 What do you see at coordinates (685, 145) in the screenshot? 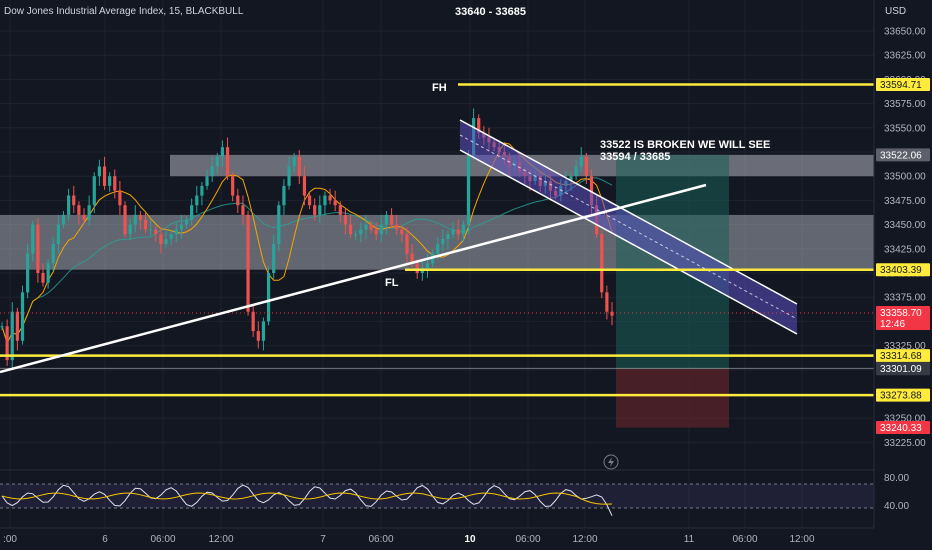
I see `analysis-note-line-1: 33522 IS BROKEN WE WILL SEE` at bounding box center [685, 145].